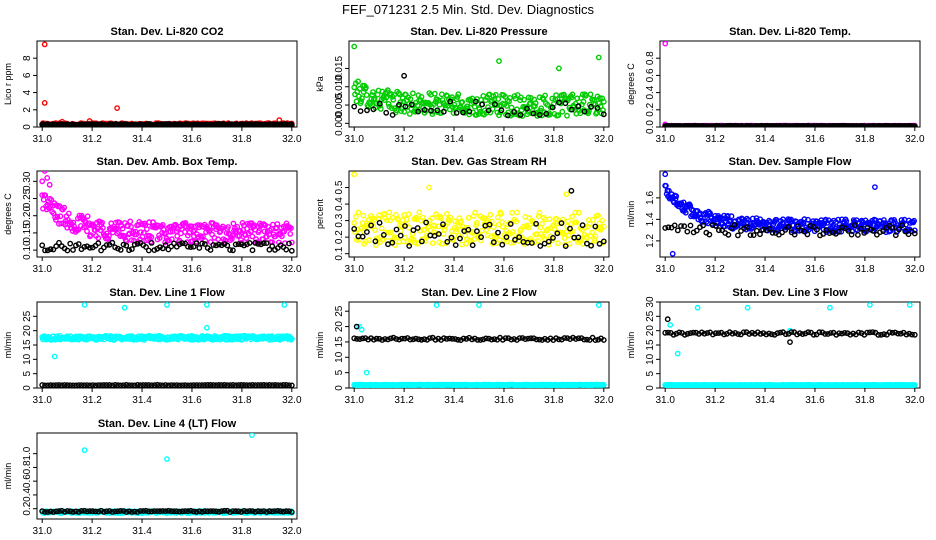  What do you see at coordinates (479, 84) in the screenshot?
I see `plot-frame` at bounding box center [479, 84].